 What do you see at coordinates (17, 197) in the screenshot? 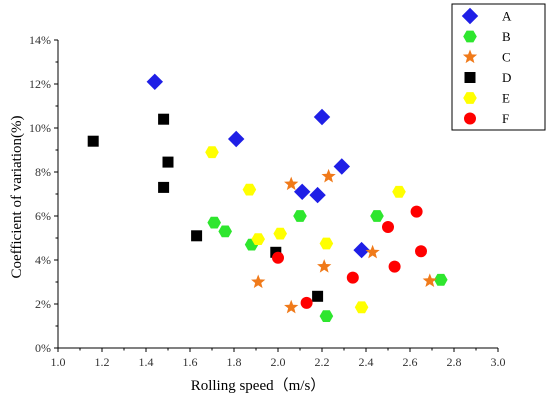
I see `y-axis-title: Coefficient of variation(%)` at bounding box center [17, 197].